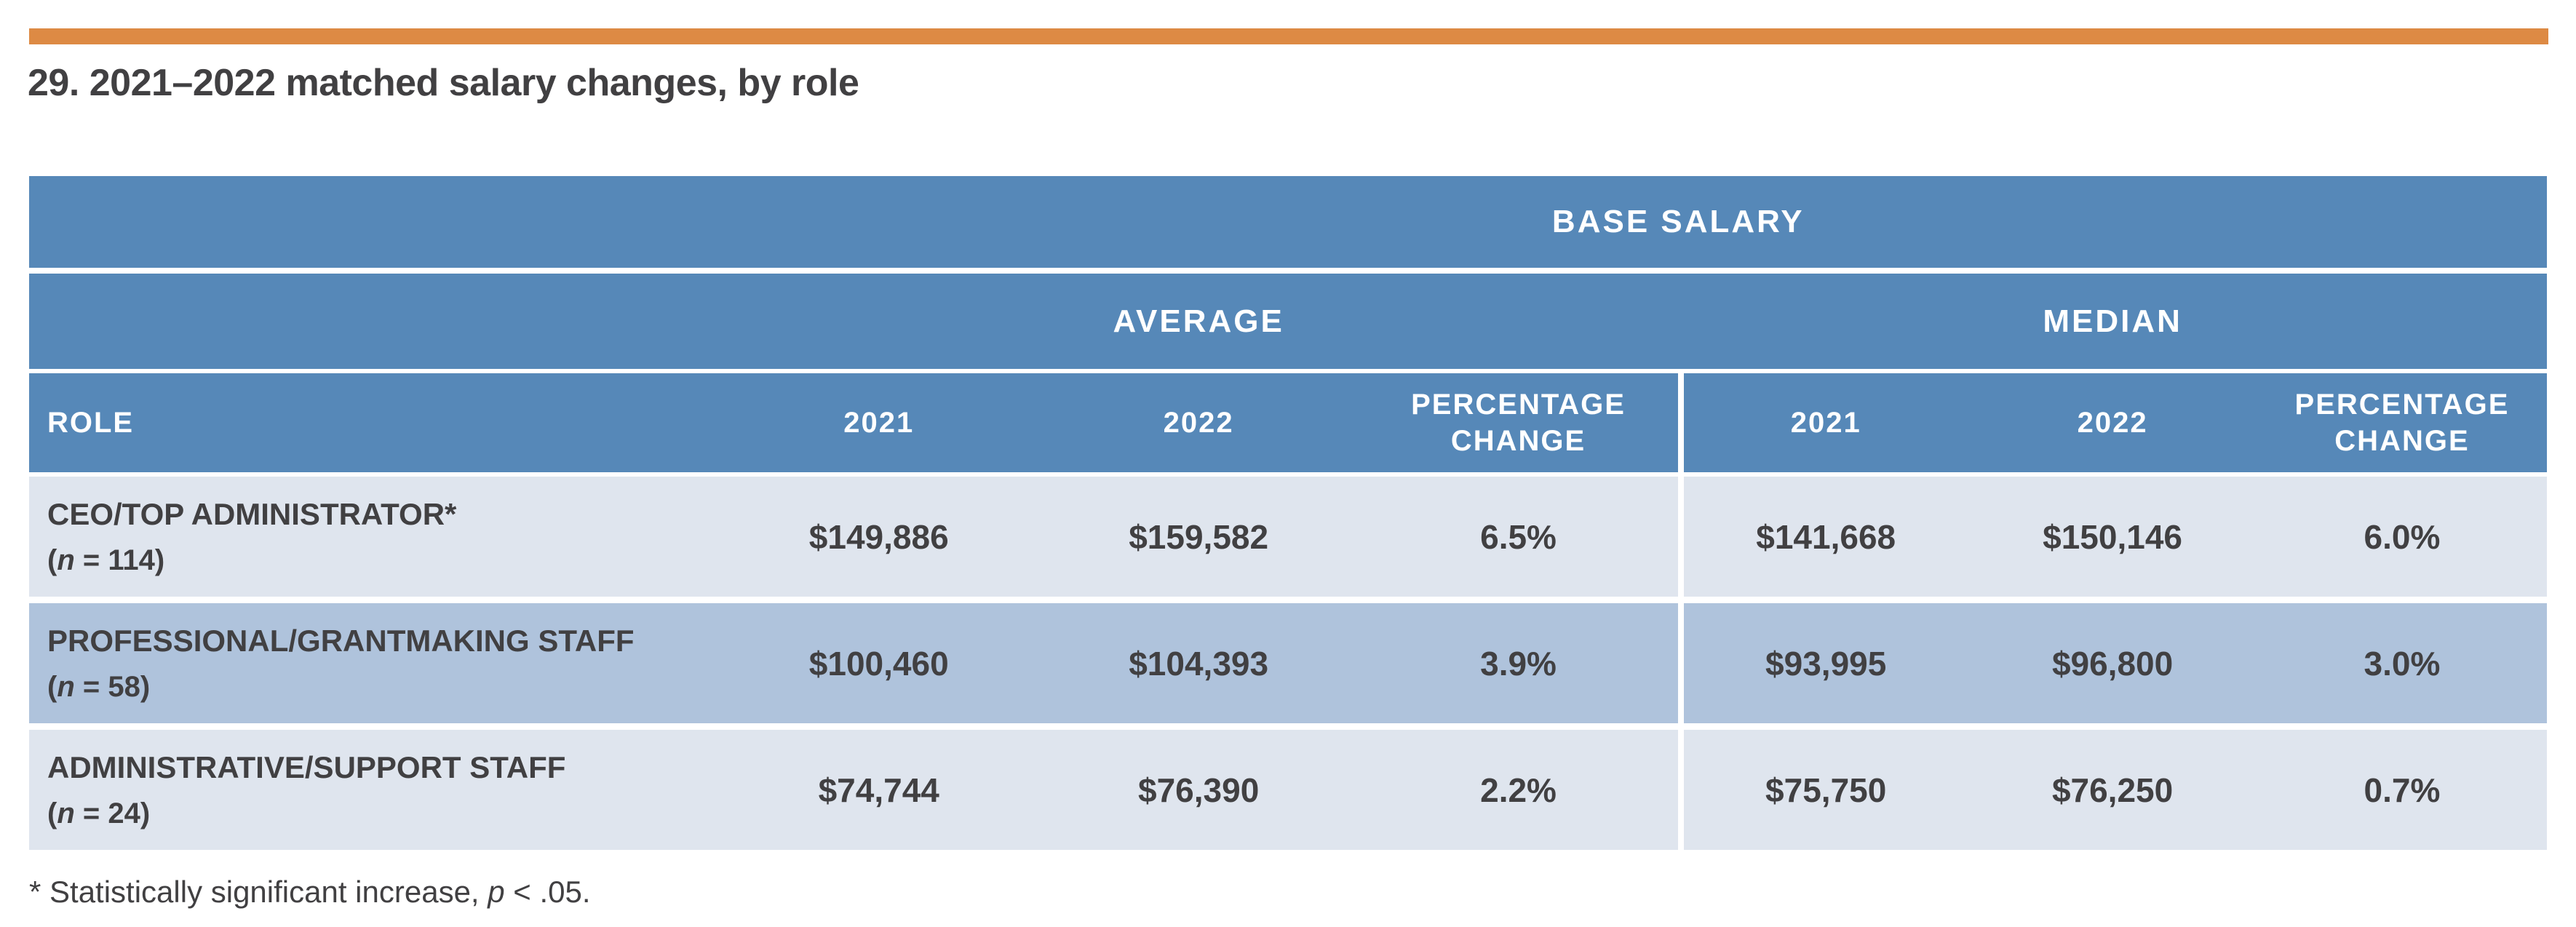 This screenshot has height=927, width=2576. I want to click on role-name: ADMINISTRATIVE/SUPPORT STAFF, so click(306, 766).